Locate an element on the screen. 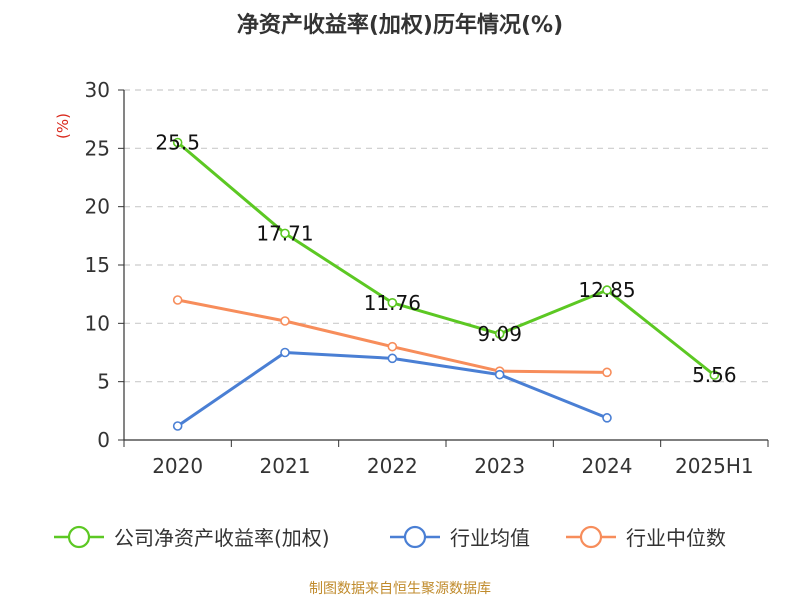  data-label: 17.71 is located at coordinates (284, 233).